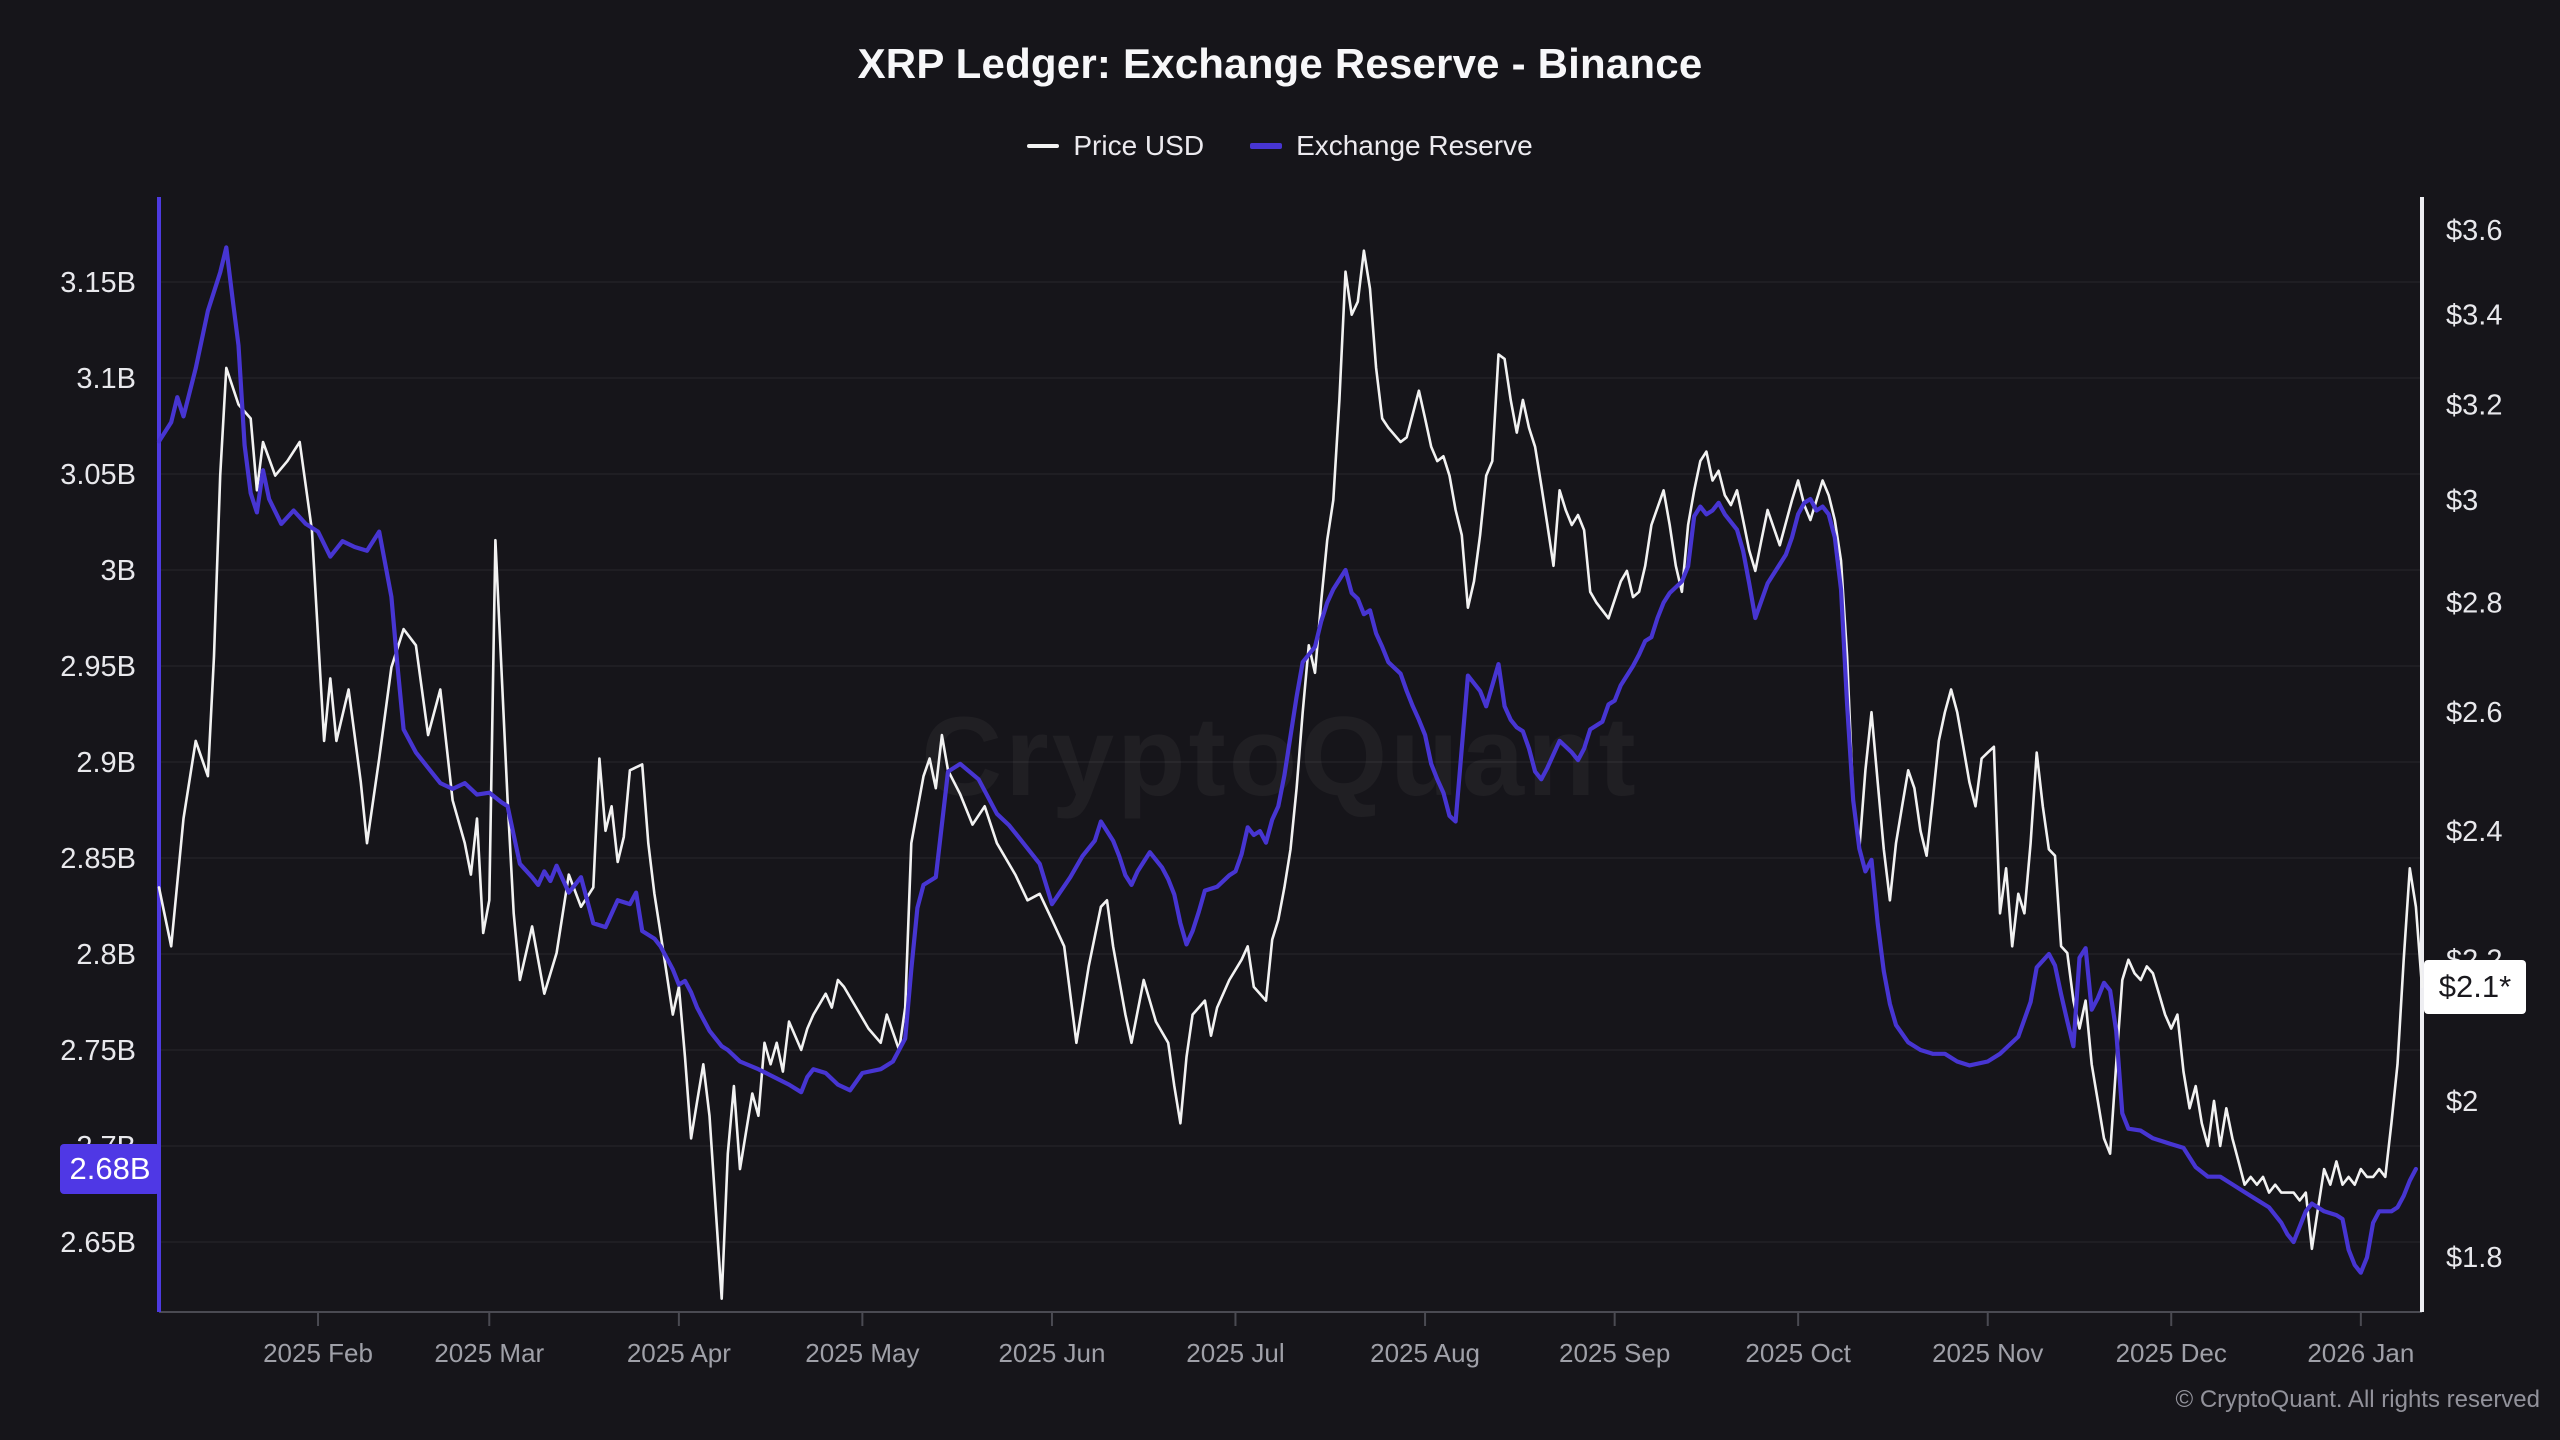  What do you see at coordinates (1043, 146) in the screenshot?
I see `price-line-swatch-icon` at bounding box center [1043, 146].